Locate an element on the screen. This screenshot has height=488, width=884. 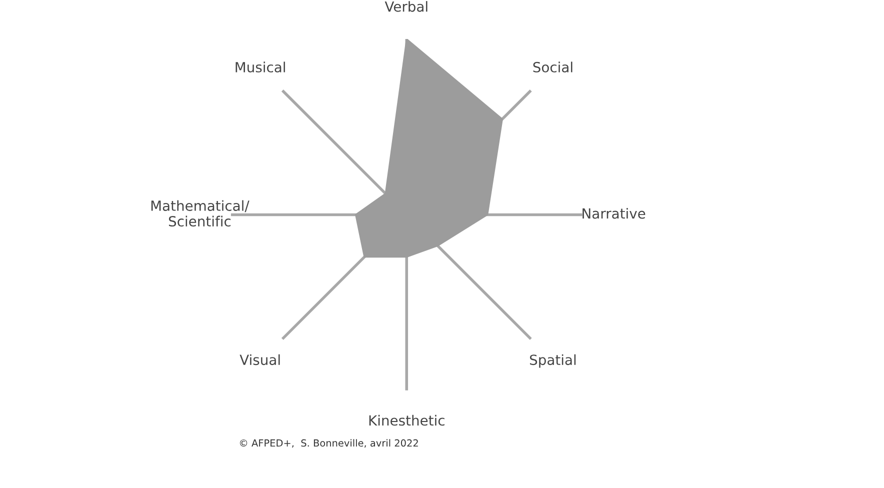
spoke-label: Spatial is located at coordinates (553, 361).